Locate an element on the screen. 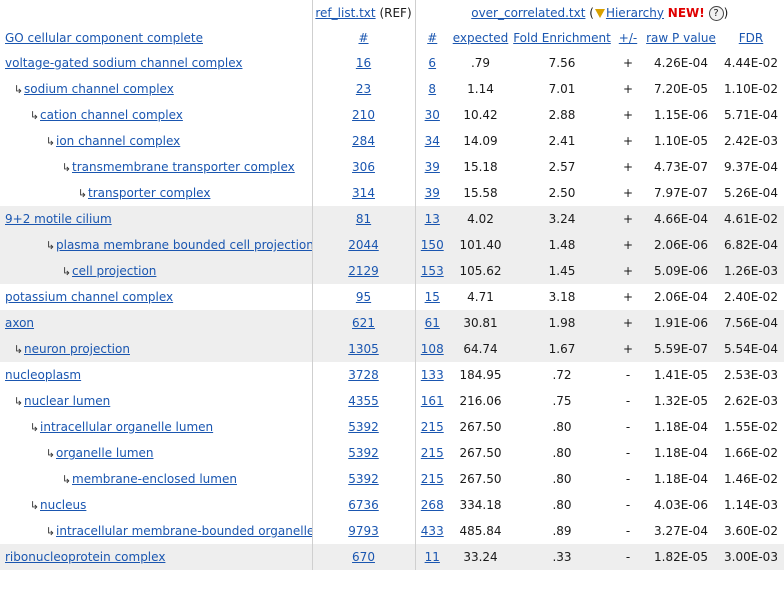 Image resolution: width=784 pixels, height=597 pixels. ref-count-link: 9793 is located at coordinates (363, 531).